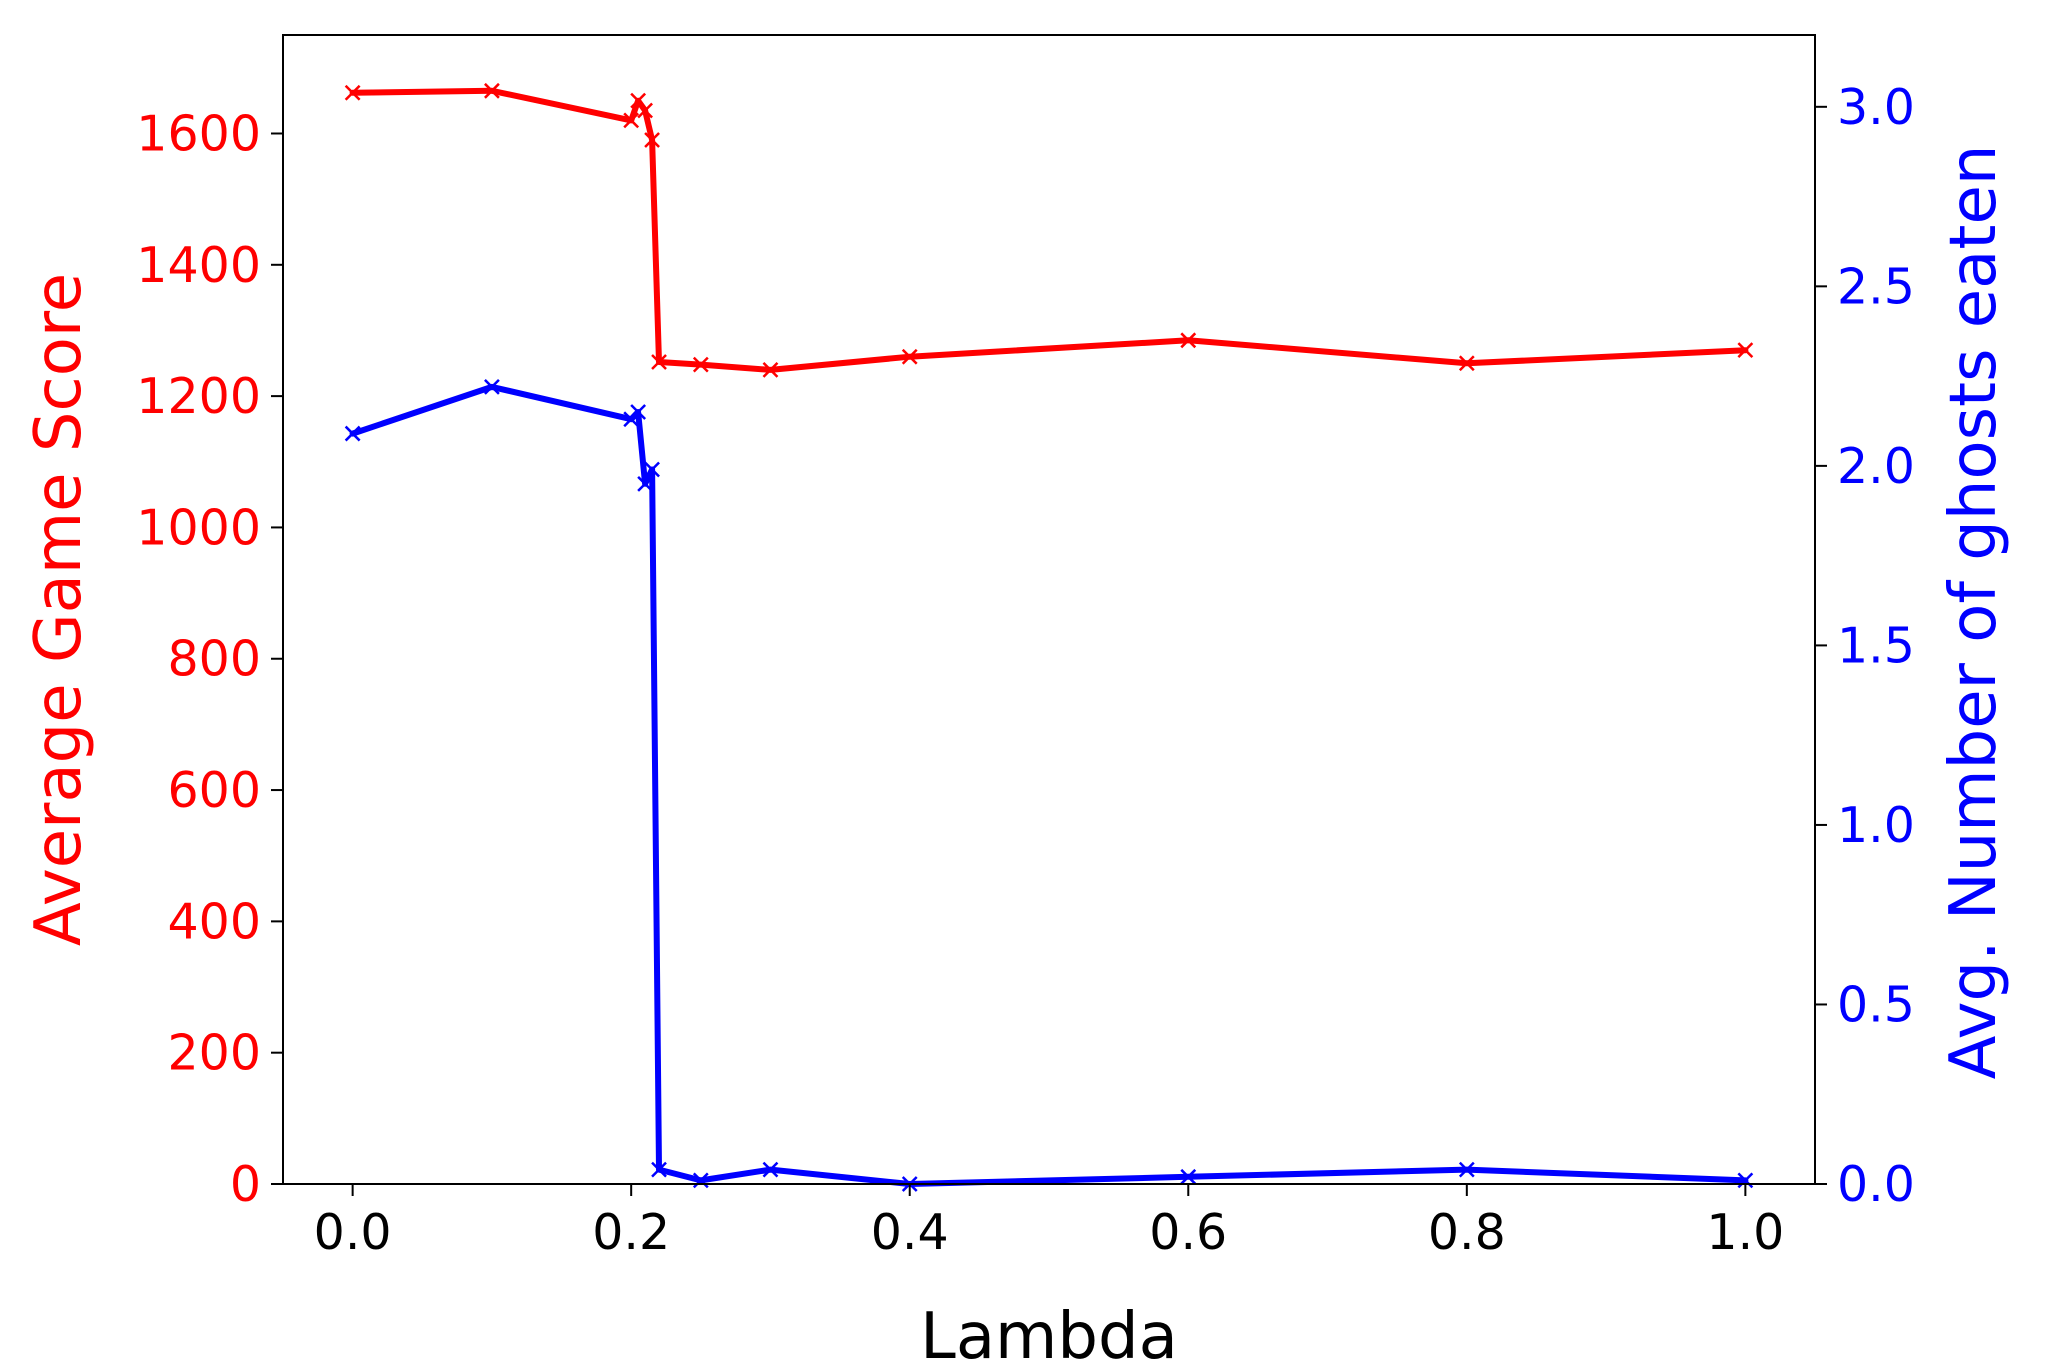  Describe the element at coordinates (1467, 1232) in the screenshot. I see `x-tick-label: 0.8` at that location.